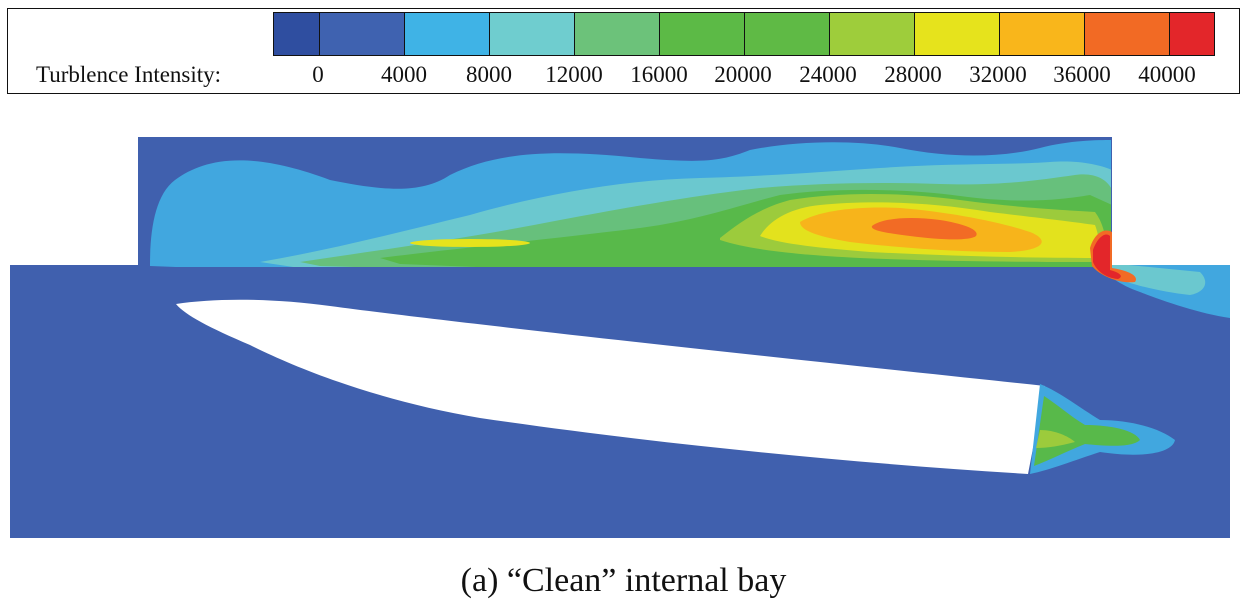 This screenshot has width=1247, height=615. I want to click on contour-yellow-streak, so click(470, 243).